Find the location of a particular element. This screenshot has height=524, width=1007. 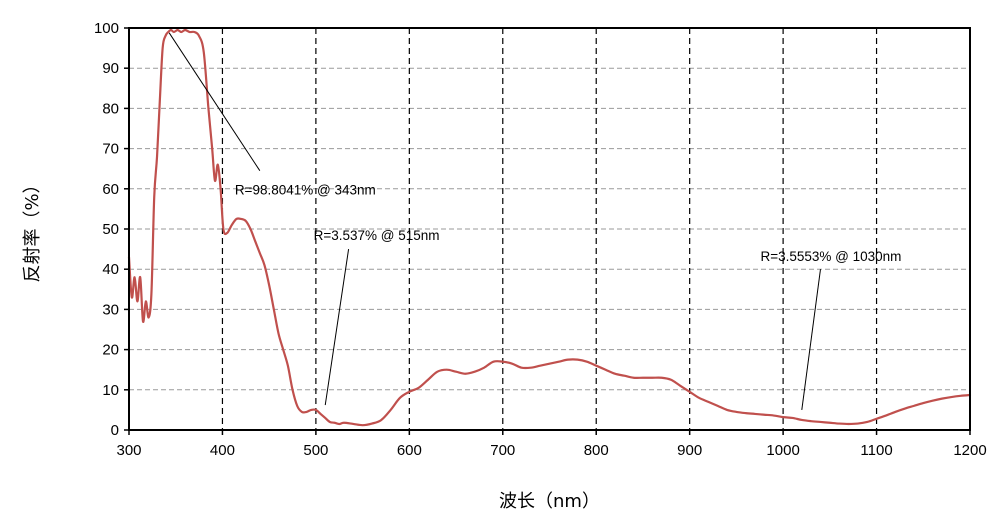

y-tick-label-3: 30 is located at coordinates (110, 309).